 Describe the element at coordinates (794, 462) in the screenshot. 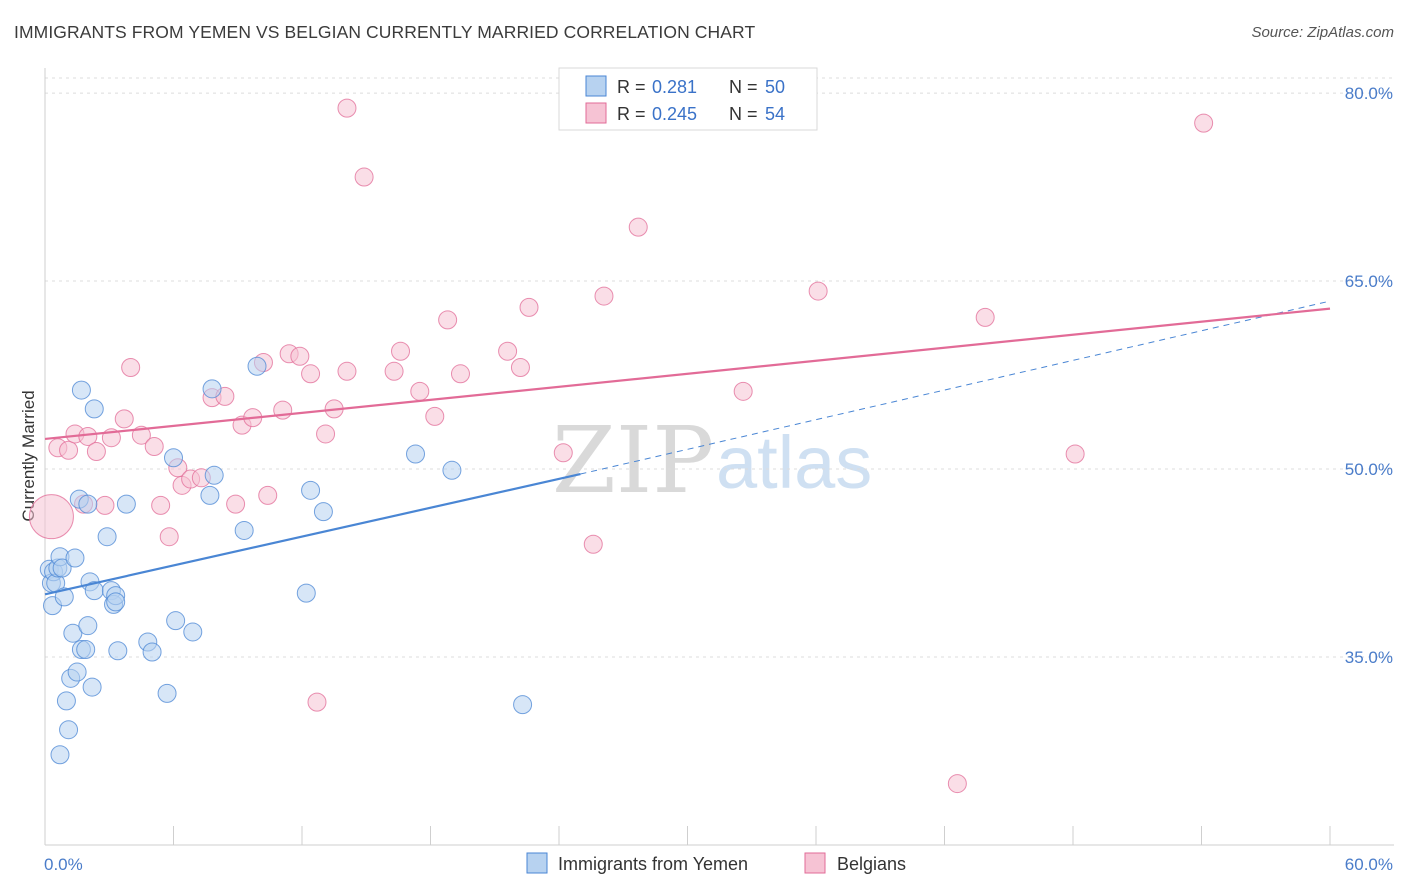

I see `watermark-atlas: atlas` at that location.